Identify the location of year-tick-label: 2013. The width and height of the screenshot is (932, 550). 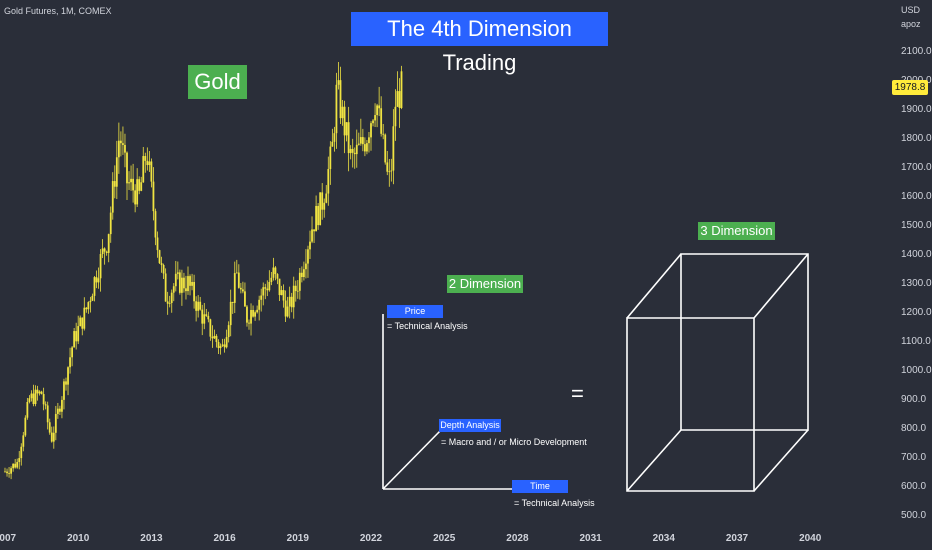
(151, 538).